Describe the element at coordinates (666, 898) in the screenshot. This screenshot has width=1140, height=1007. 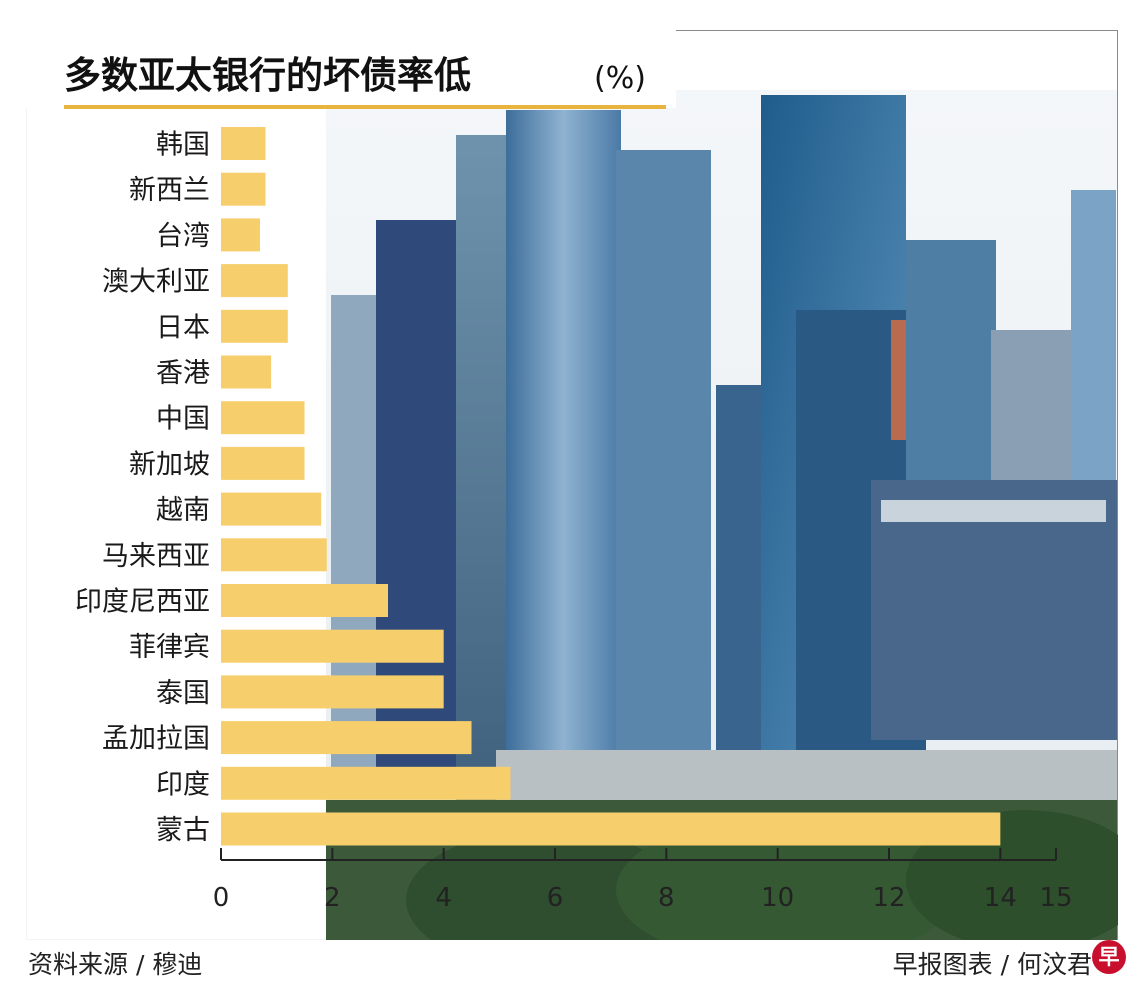
I see `x-tick-label: 8` at that location.